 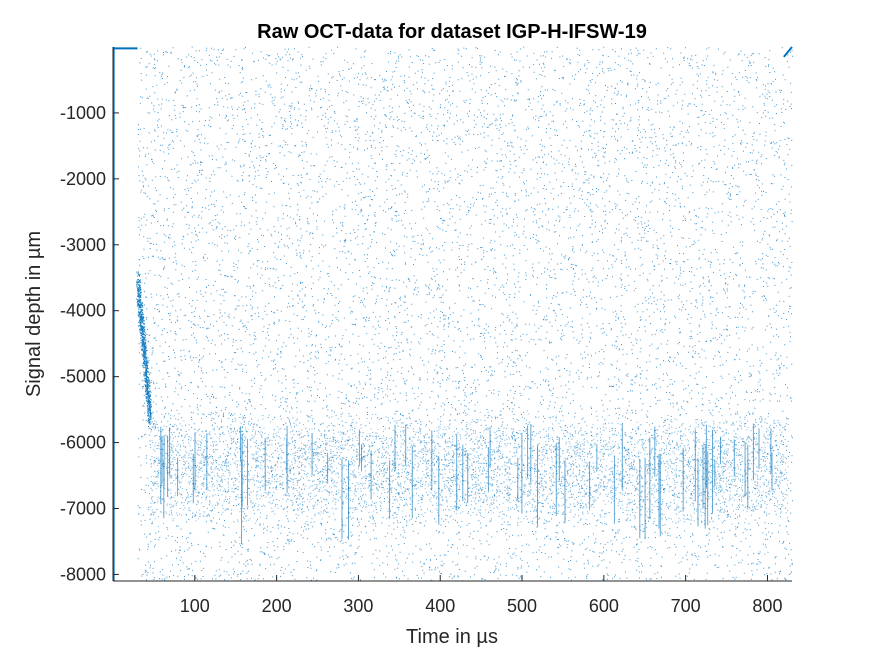 I want to click on x-axis-label: Time in µs, so click(x=452, y=637).